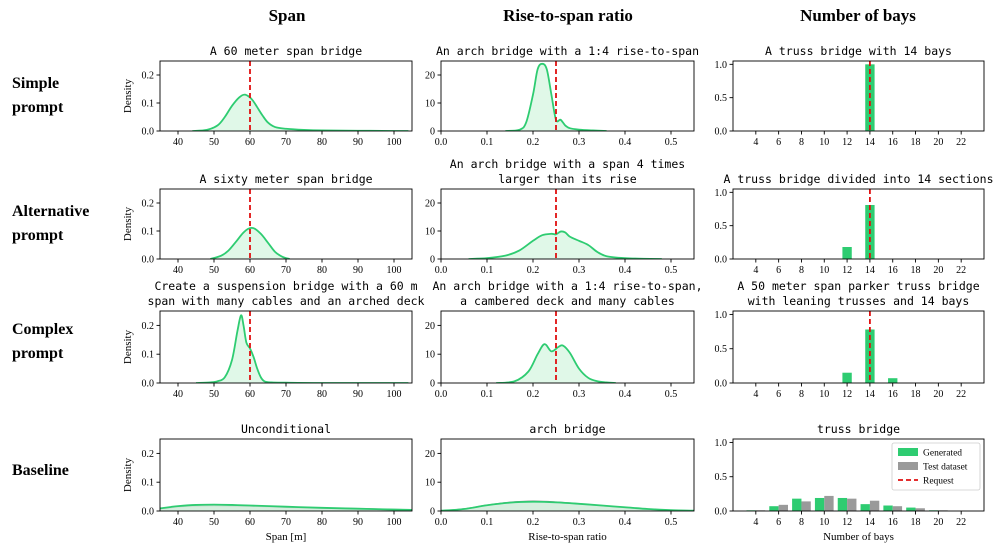 This screenshot has height=552, width=996. I want to click on x-axis-label: Span [m], so click(286, 537).